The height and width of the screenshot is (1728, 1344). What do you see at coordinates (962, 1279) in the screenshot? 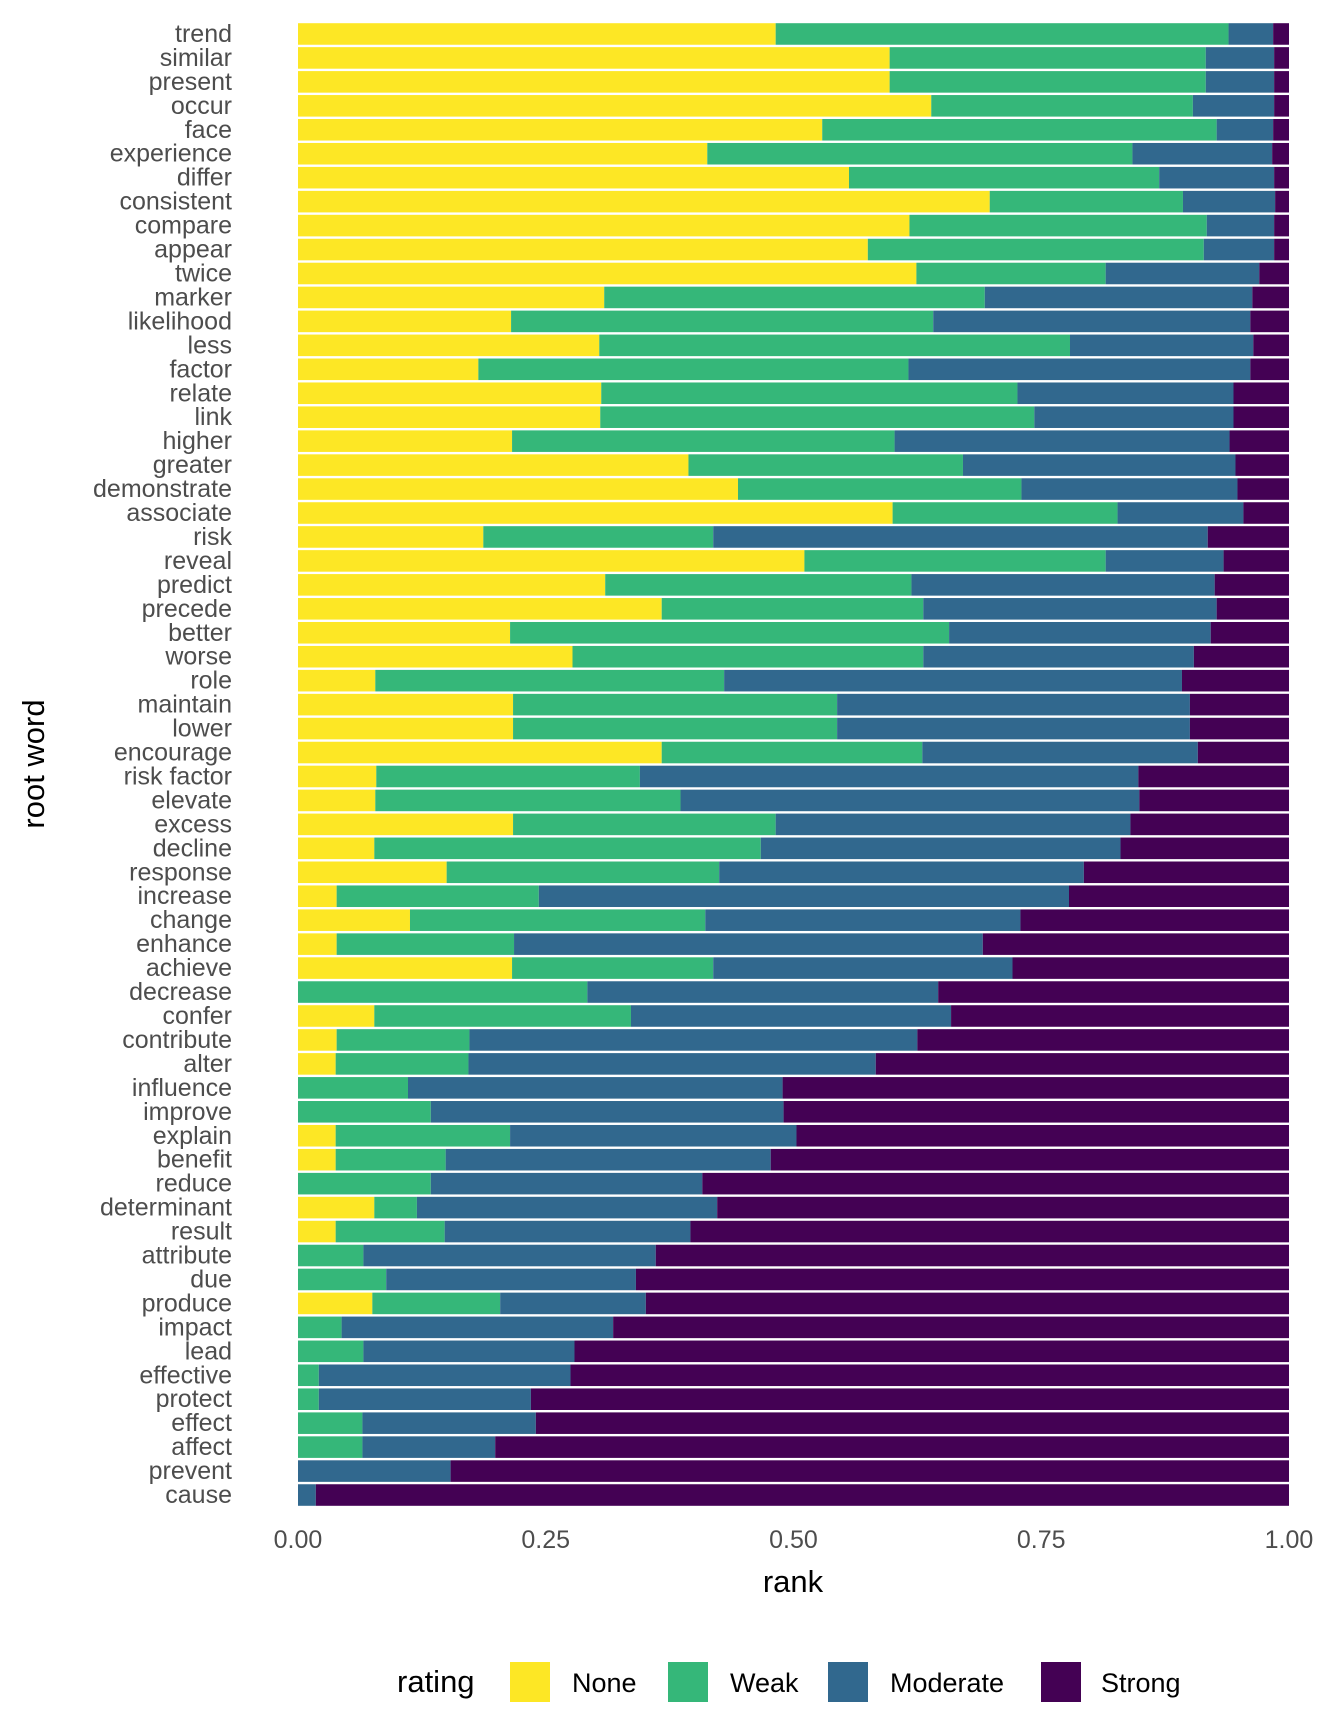
I see `bar-due-strong` at bounding box center [962, 1279].